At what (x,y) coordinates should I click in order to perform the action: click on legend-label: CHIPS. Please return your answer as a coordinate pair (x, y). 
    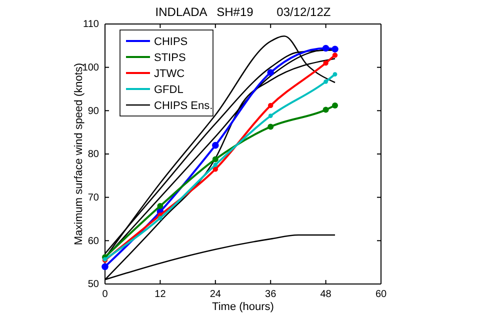
    Looking at the image, I should click on (171, 42).